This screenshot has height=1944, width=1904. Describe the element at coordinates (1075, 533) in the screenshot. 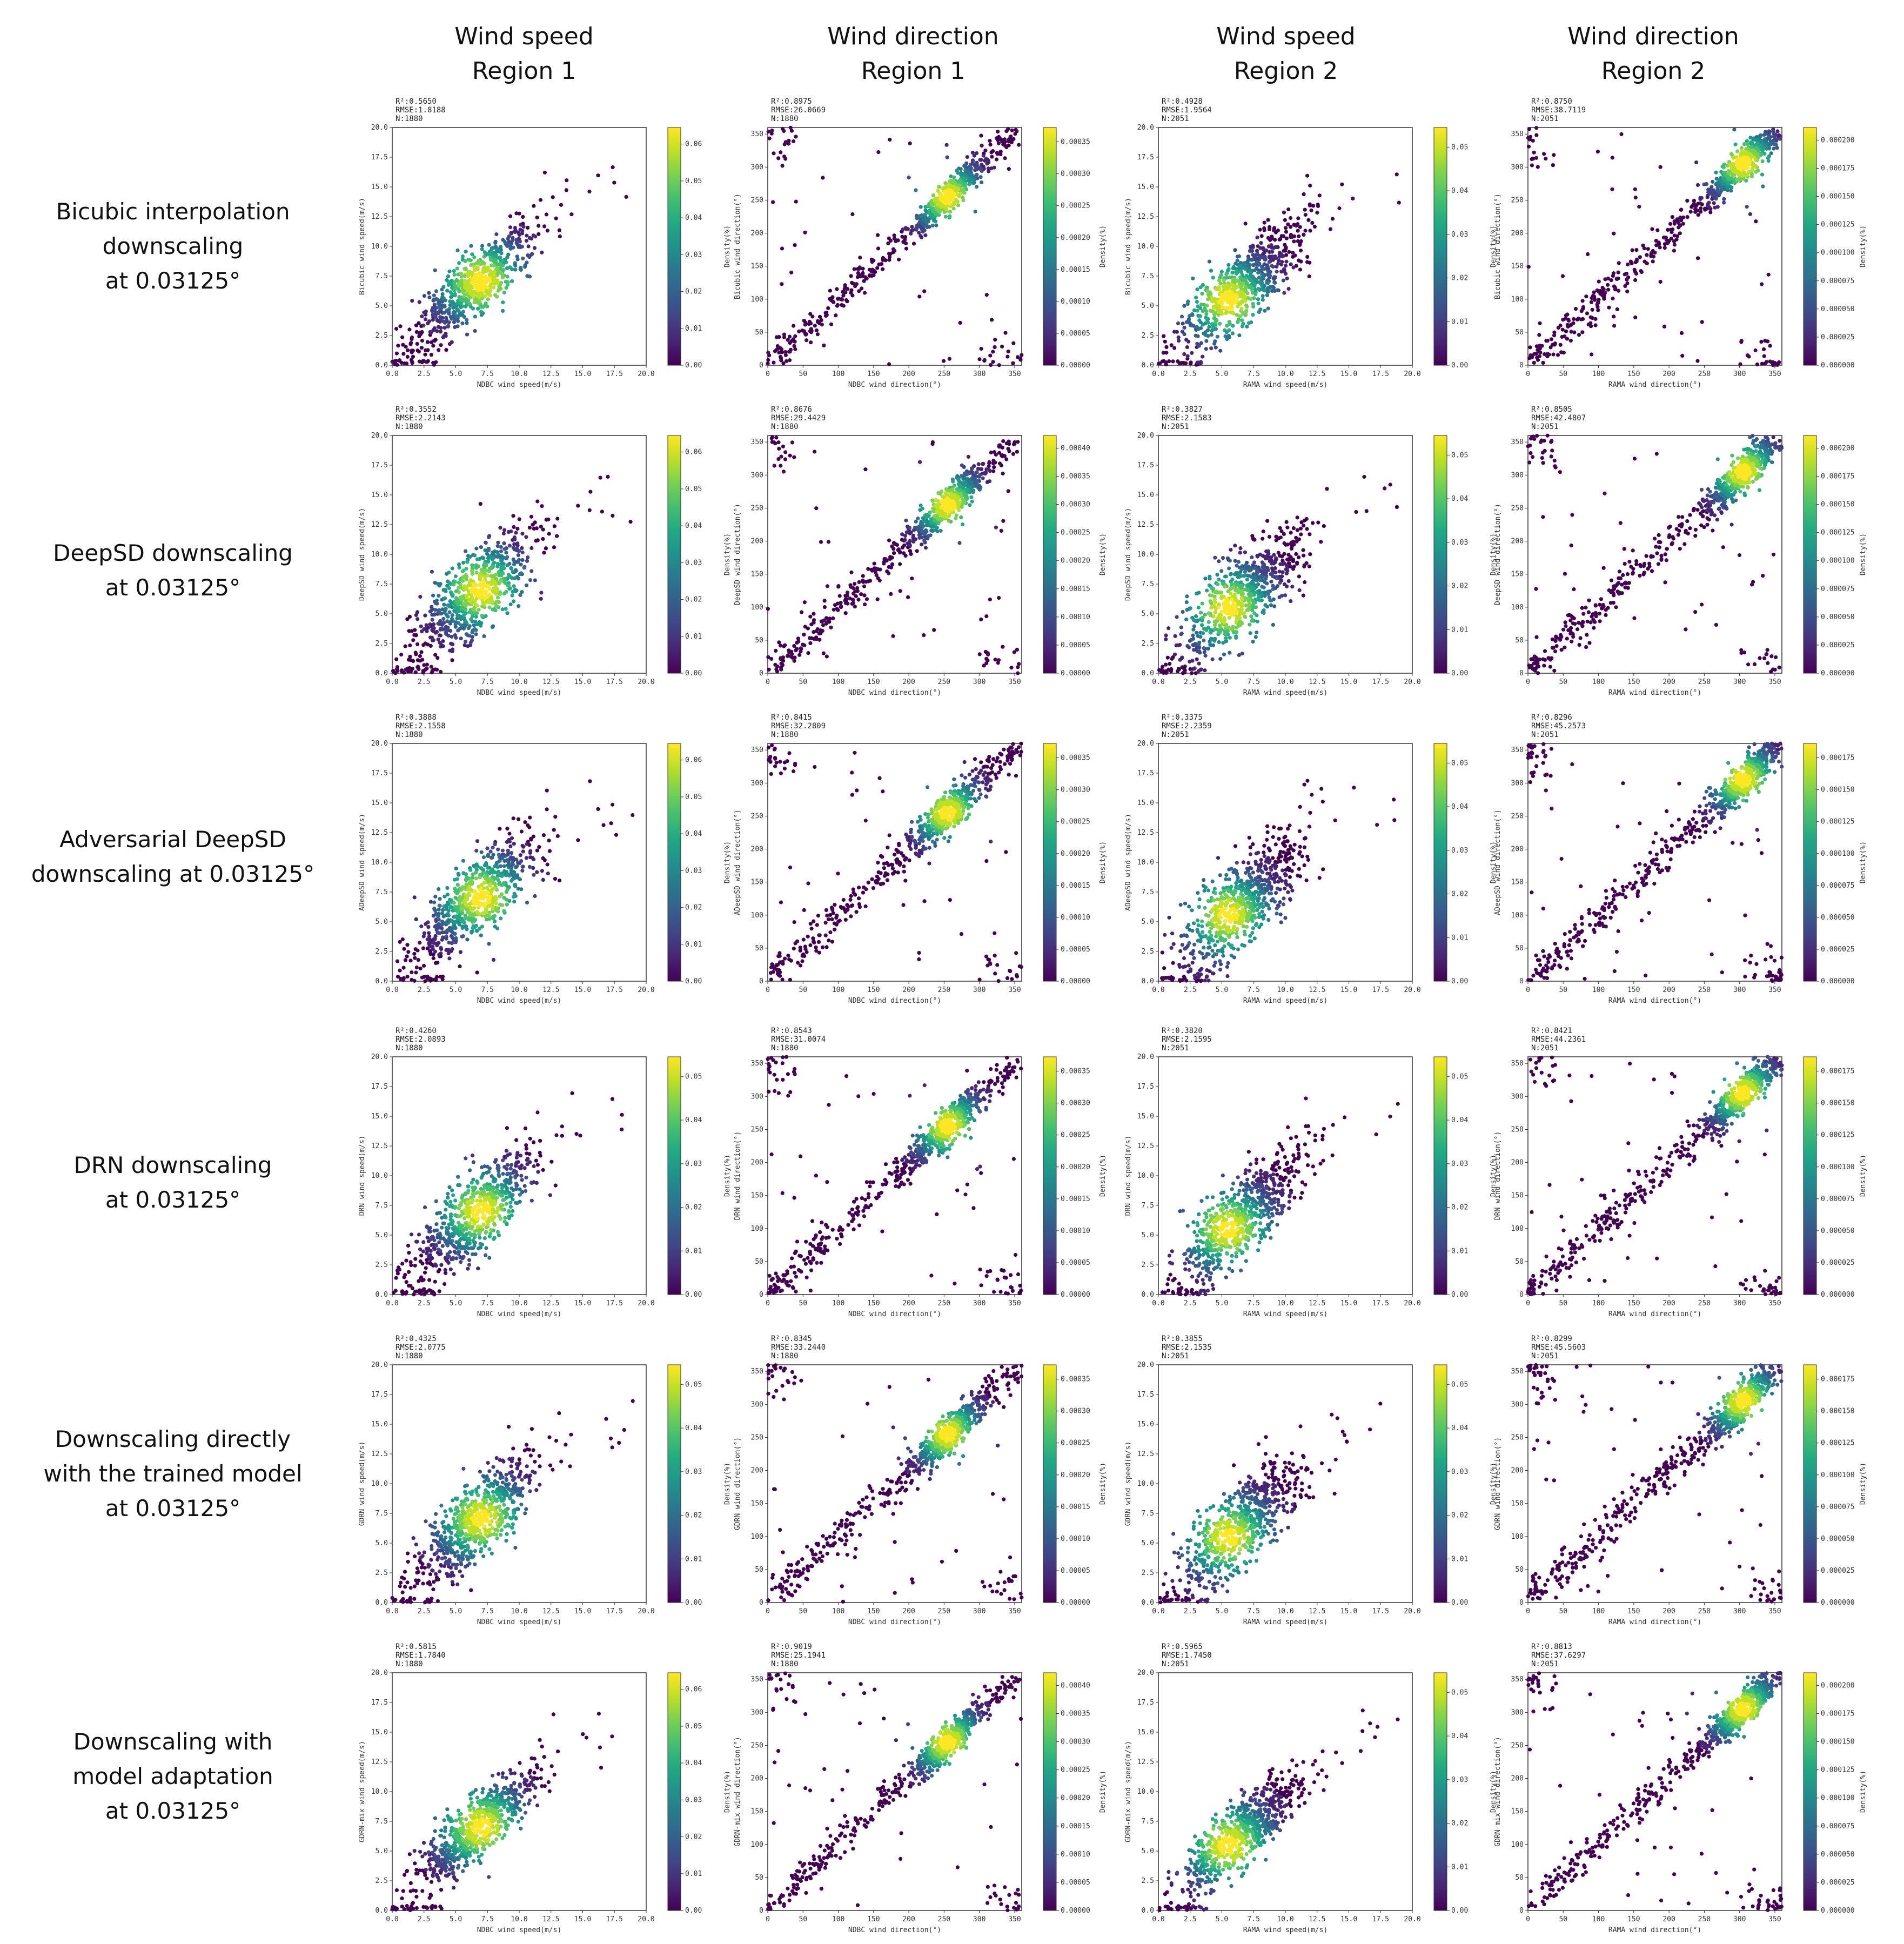

I see `colorbar-tick-label: 0.00025` at that location.